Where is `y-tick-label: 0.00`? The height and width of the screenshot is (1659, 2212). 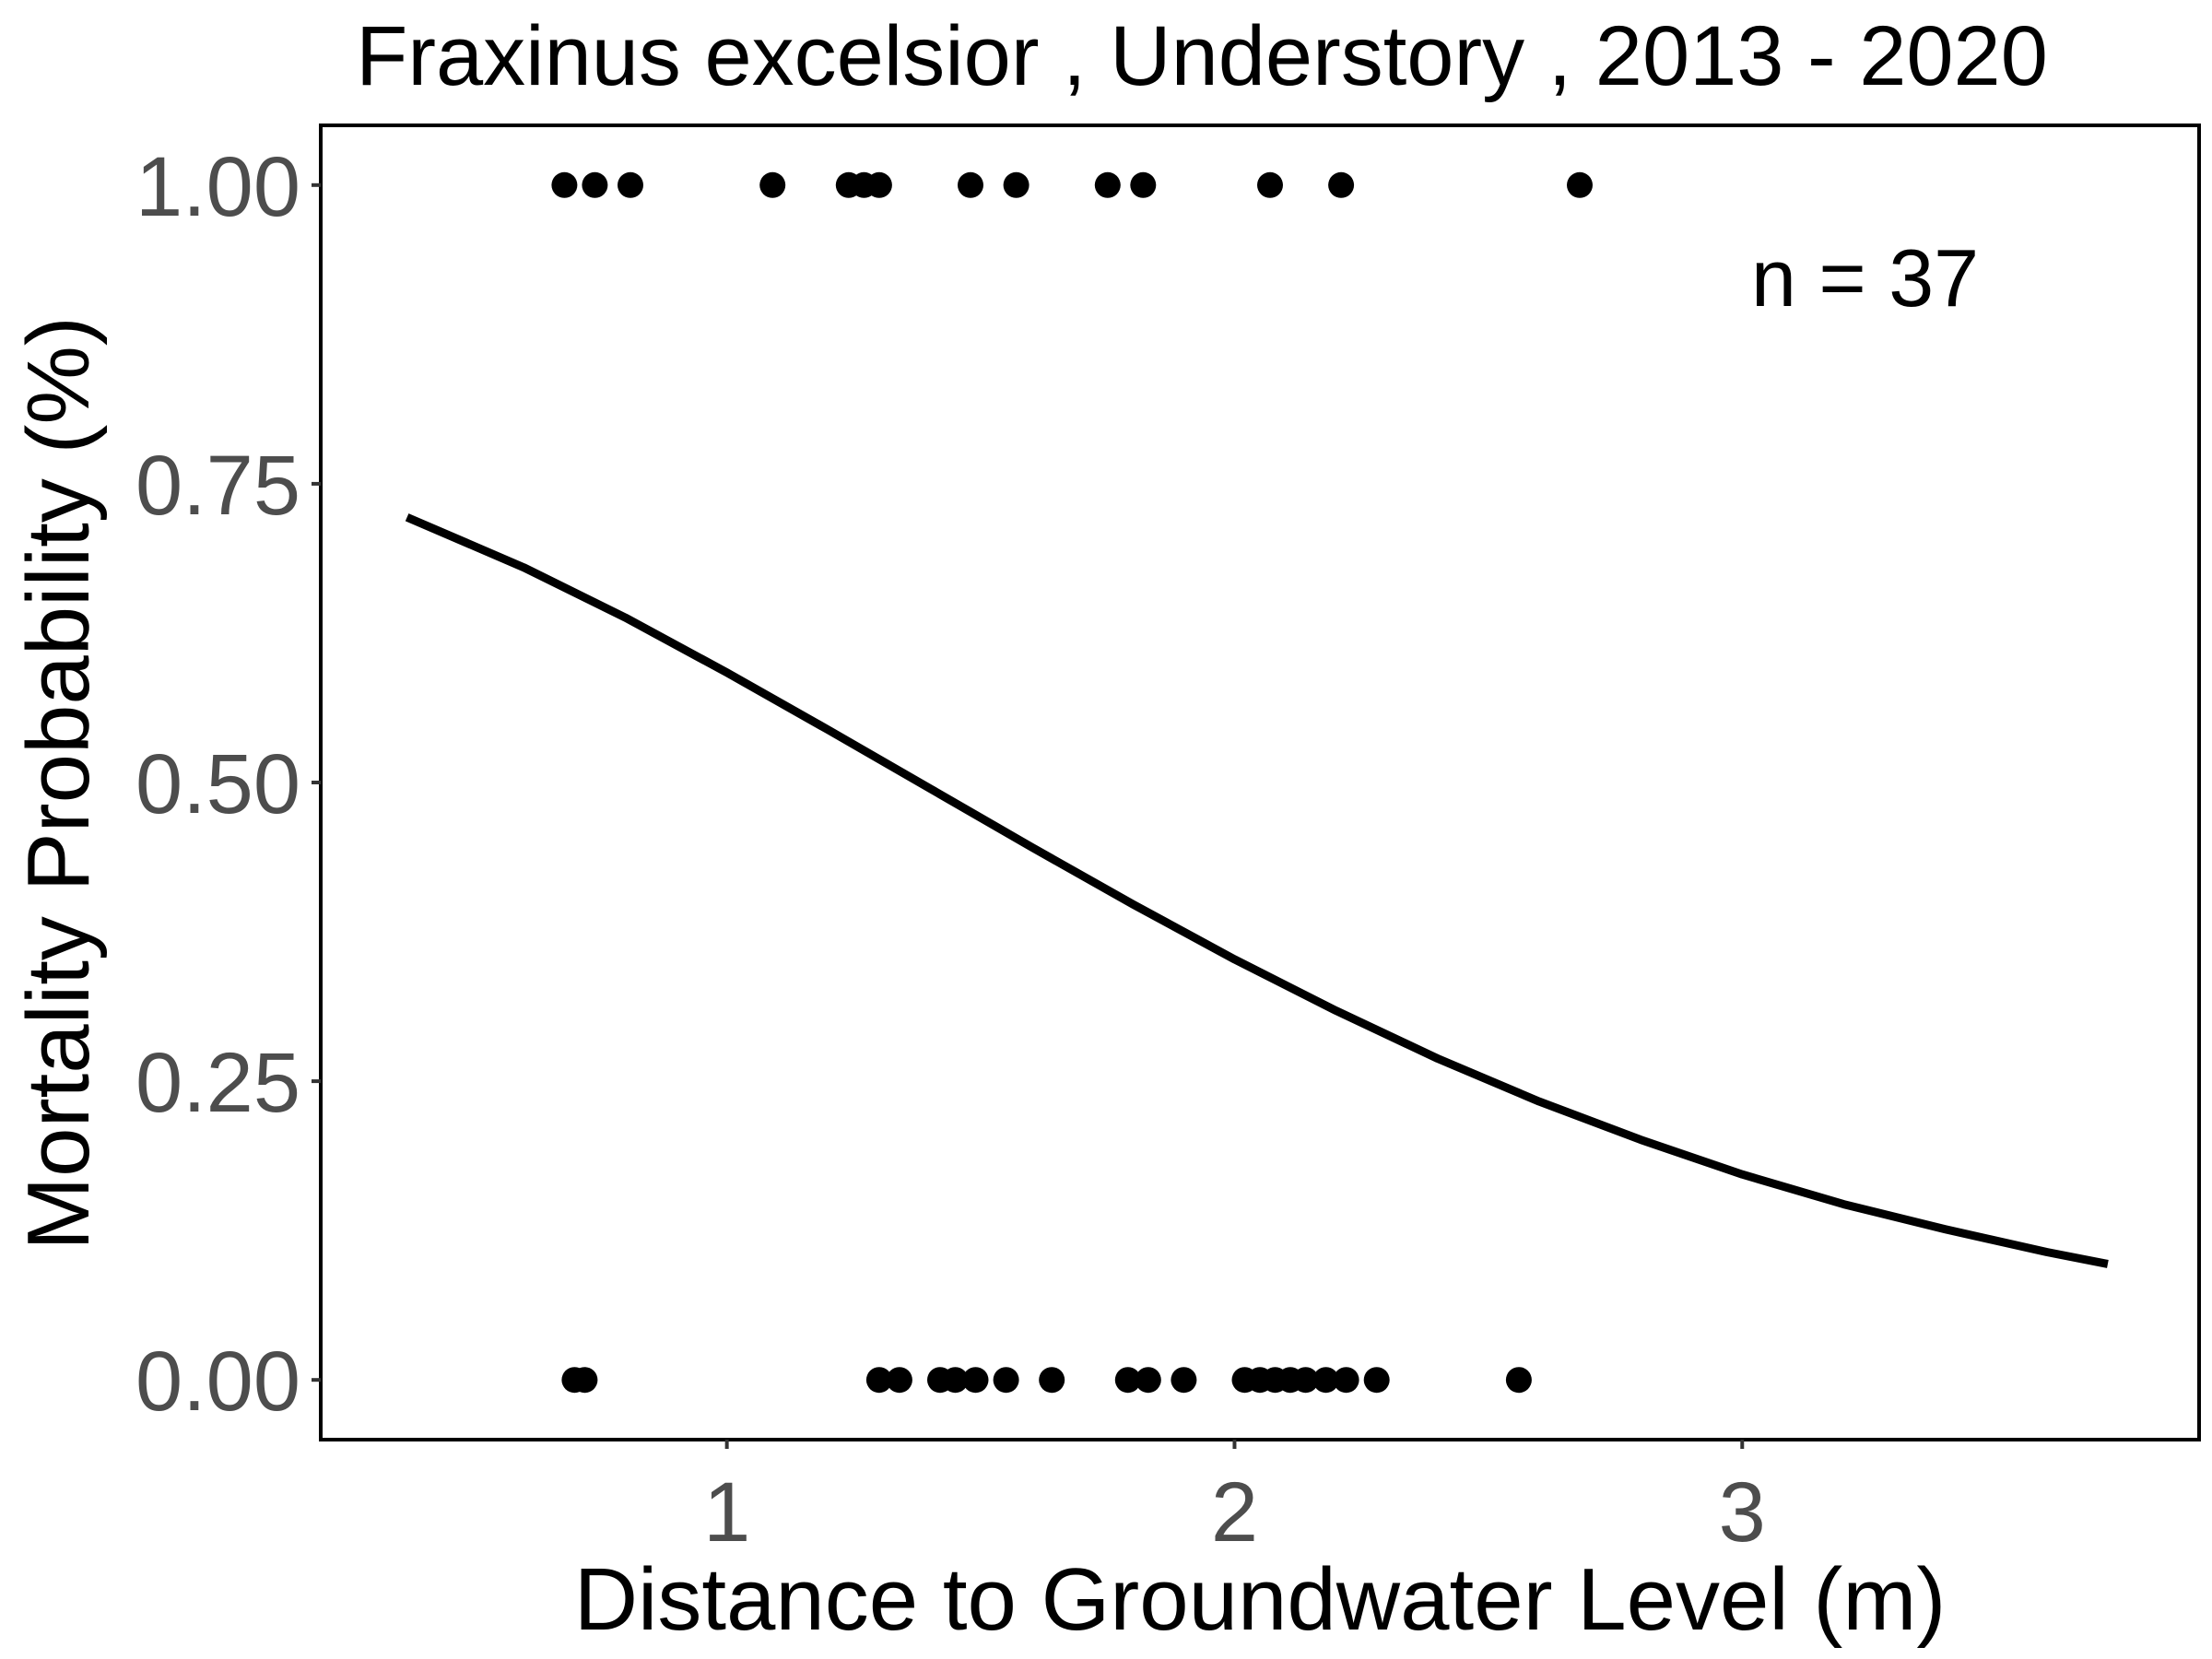
y-tick-label: 0.00 is located at coordinates (217, 1382).